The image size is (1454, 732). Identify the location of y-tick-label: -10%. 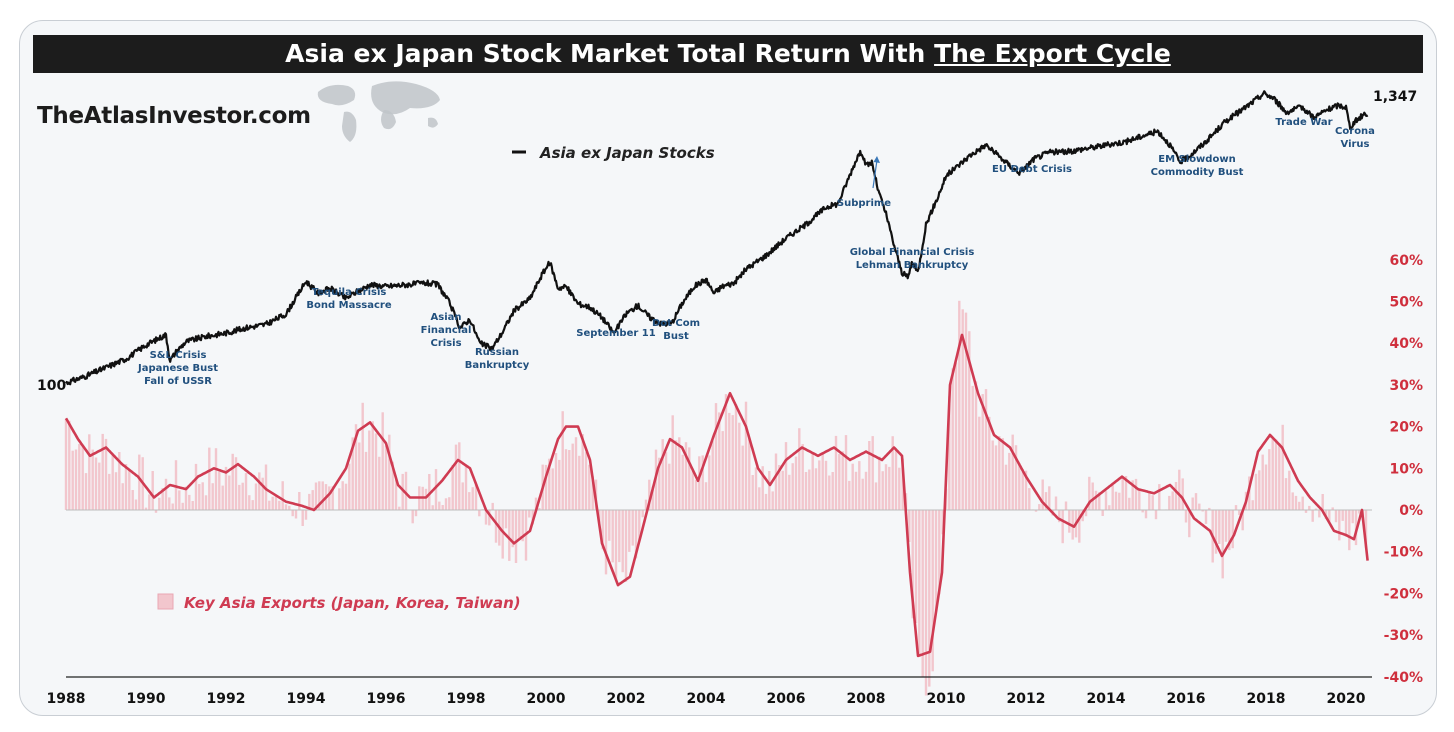
(1403, 553).